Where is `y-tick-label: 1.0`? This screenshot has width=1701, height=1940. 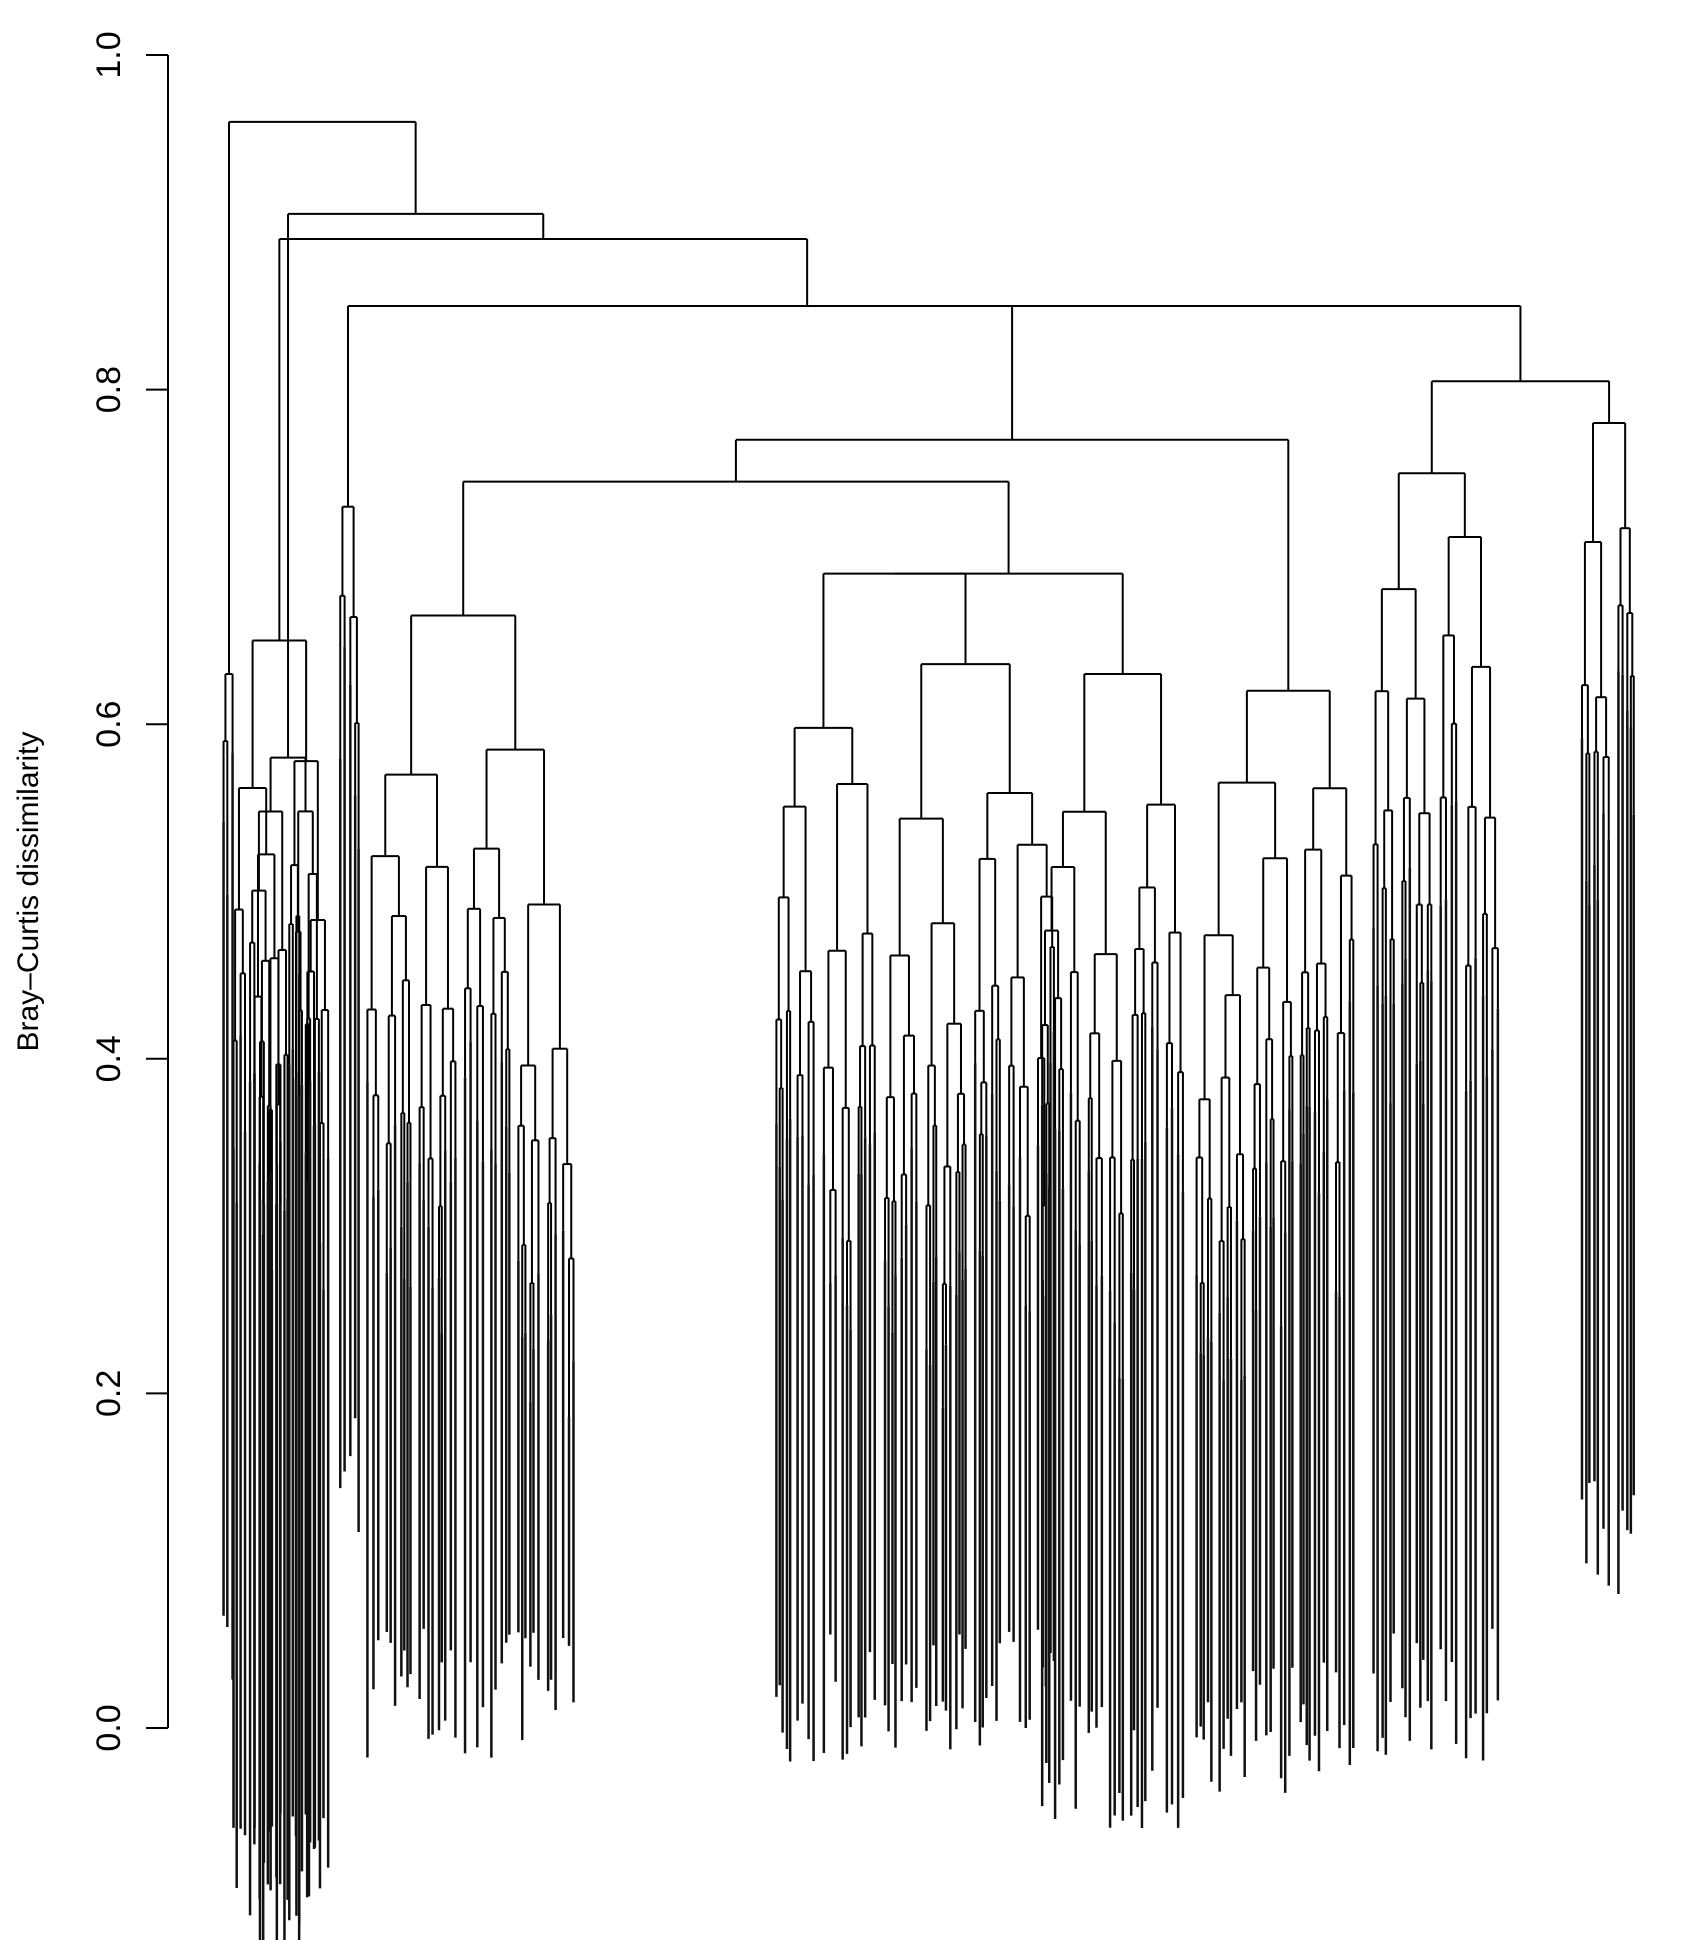
y-tick-label: 1.0 is located at coordinates (109, 54).